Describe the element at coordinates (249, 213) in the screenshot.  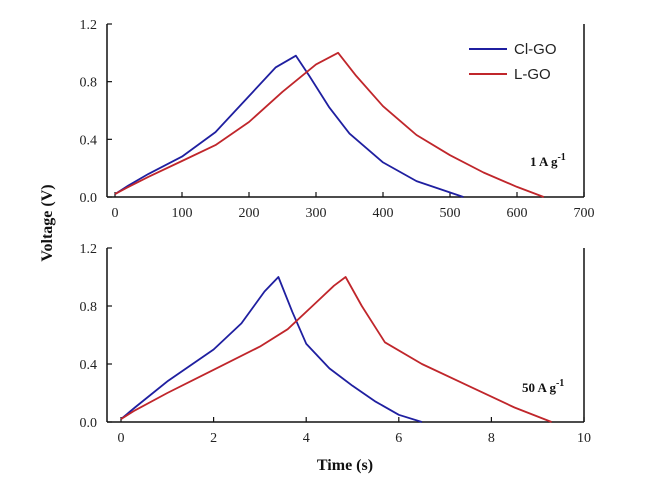
I see `panel-1-x-tick-label: 200` at that location.